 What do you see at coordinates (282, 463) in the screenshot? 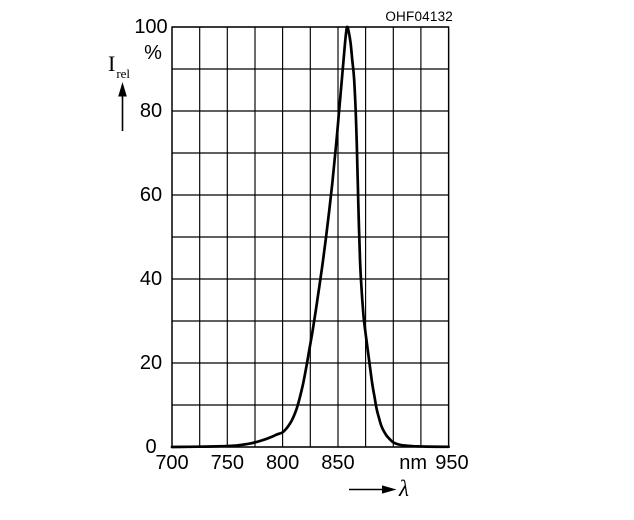
I see `x-tick-800: 800` at bounding box center [282, 463].